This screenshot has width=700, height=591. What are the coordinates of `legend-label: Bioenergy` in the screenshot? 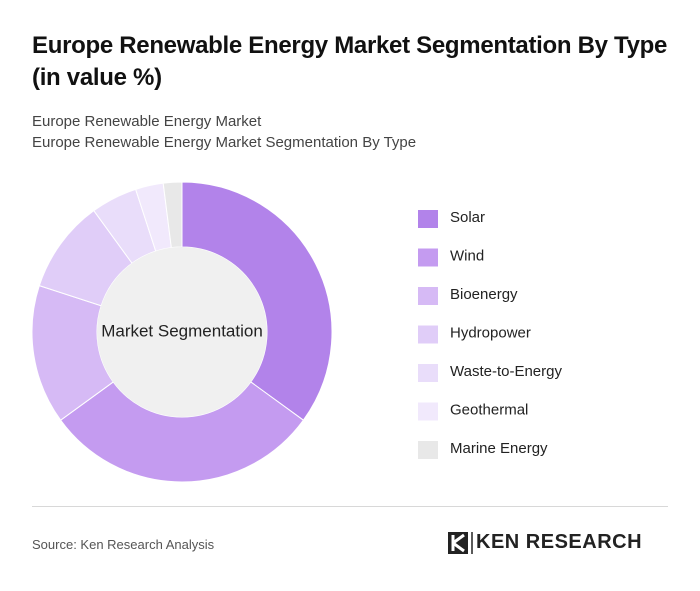 It's located at (484, 294).